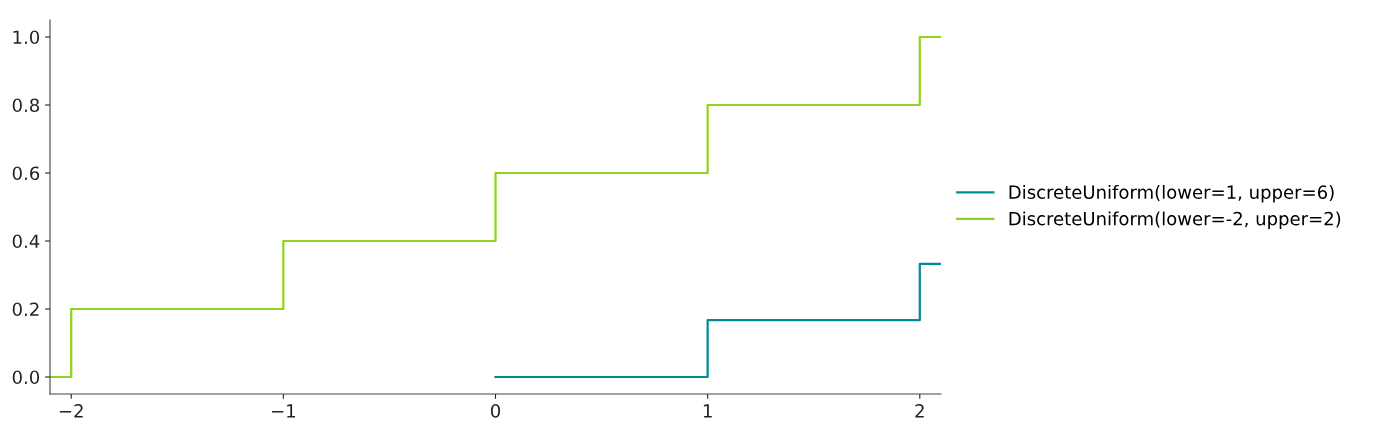 This screenshot has width=1383, height=434. I want to click on legend-label: DiscreteUniform(lower=-2, upper=2), so click(1175, 220).